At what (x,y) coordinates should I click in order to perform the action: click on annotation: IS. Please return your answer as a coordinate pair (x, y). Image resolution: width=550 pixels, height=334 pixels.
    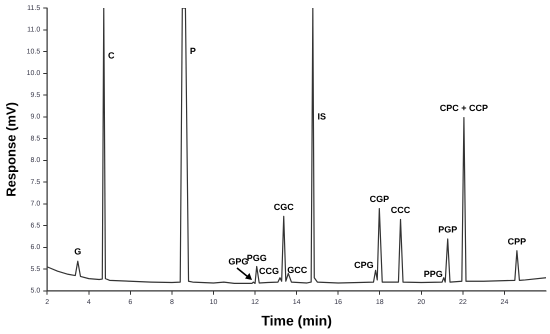
    Looking at the image, I should click on (321, 116).